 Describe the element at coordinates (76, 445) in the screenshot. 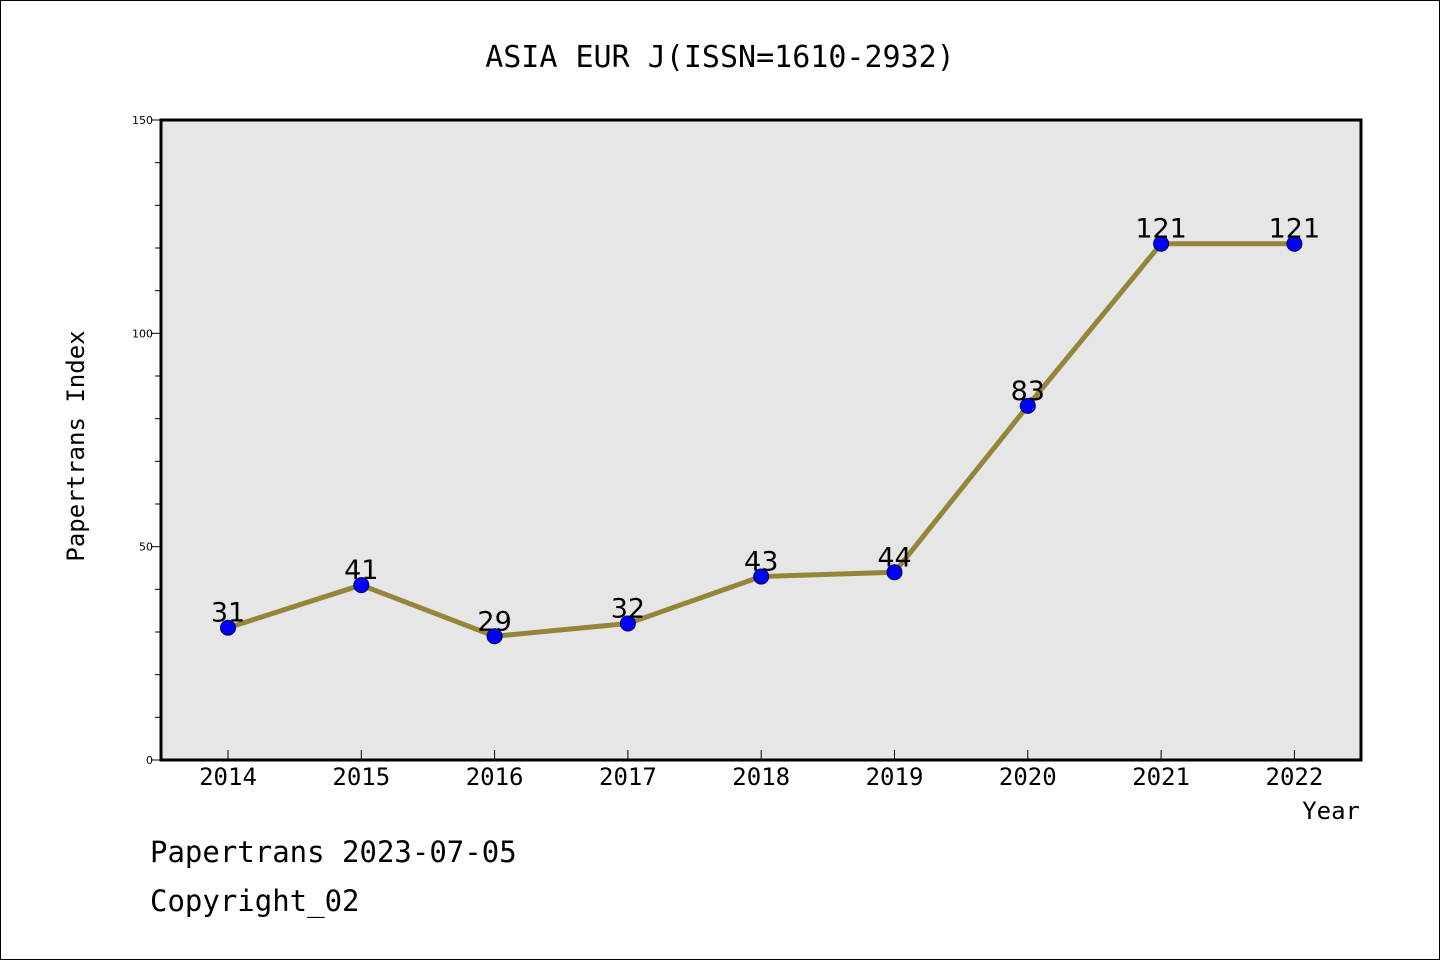

I see `y-axis-label: Papertrans Index` at that location.